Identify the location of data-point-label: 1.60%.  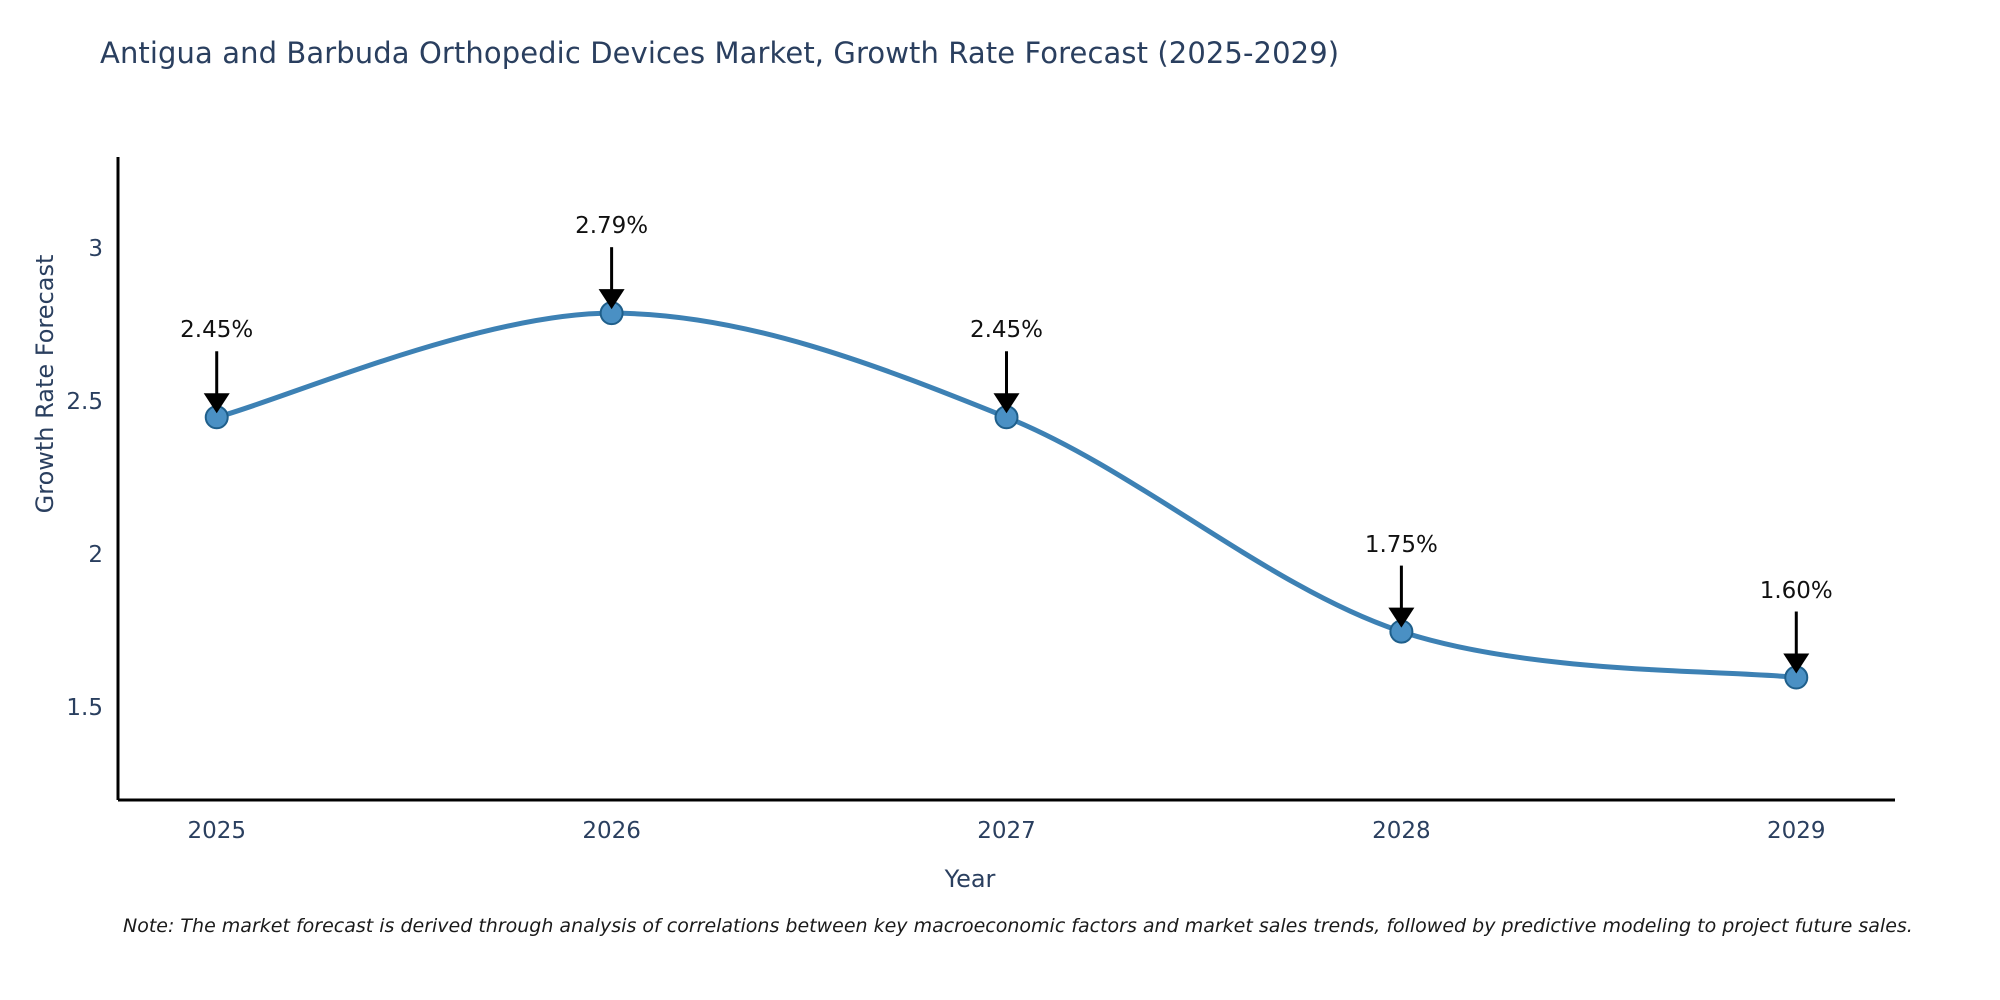
(1796, 590).